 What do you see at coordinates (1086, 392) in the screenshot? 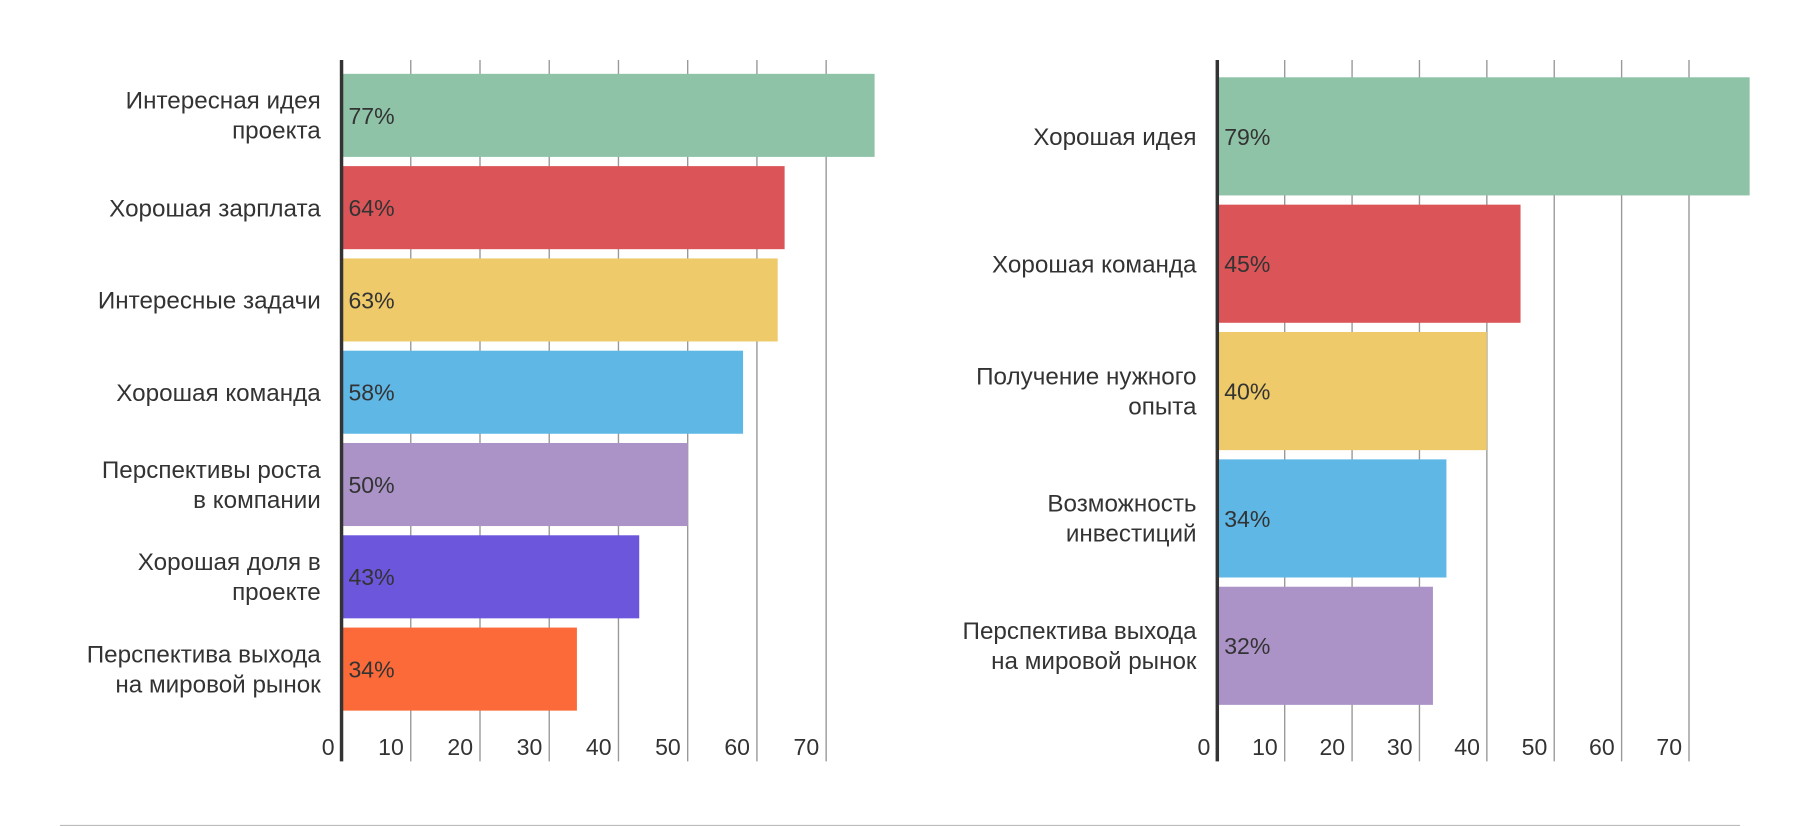
I see `category-label: Получение нужного опыта` at bounding box center [1086, 392].